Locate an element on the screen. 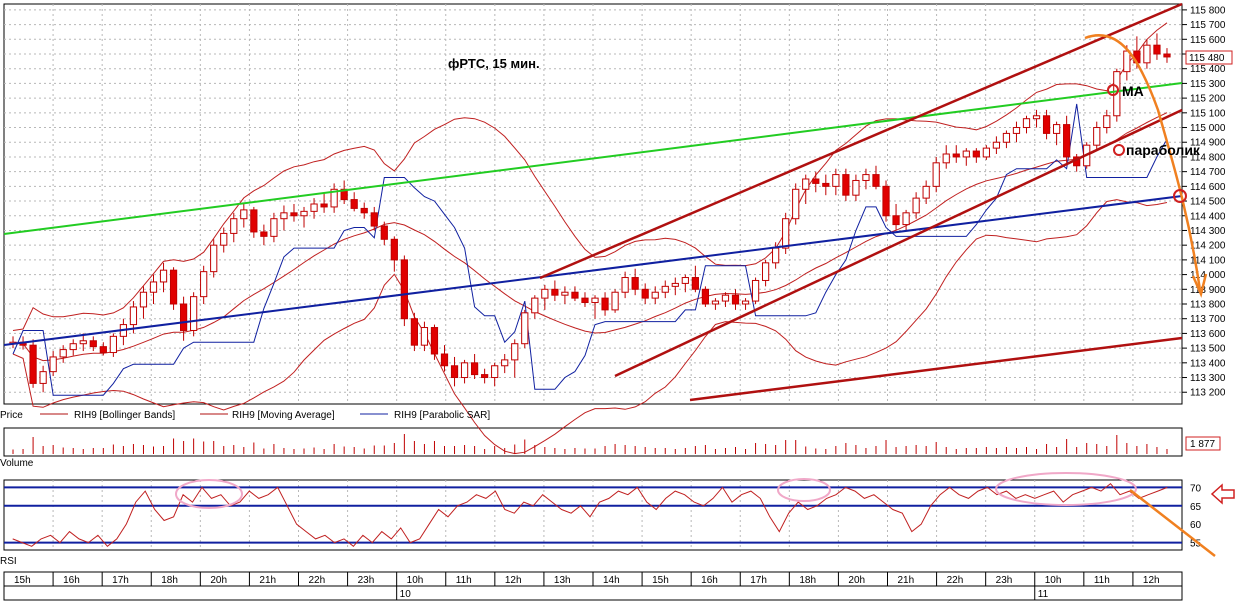  time-tick-label: 23h is located at coordinates (1004, 580).